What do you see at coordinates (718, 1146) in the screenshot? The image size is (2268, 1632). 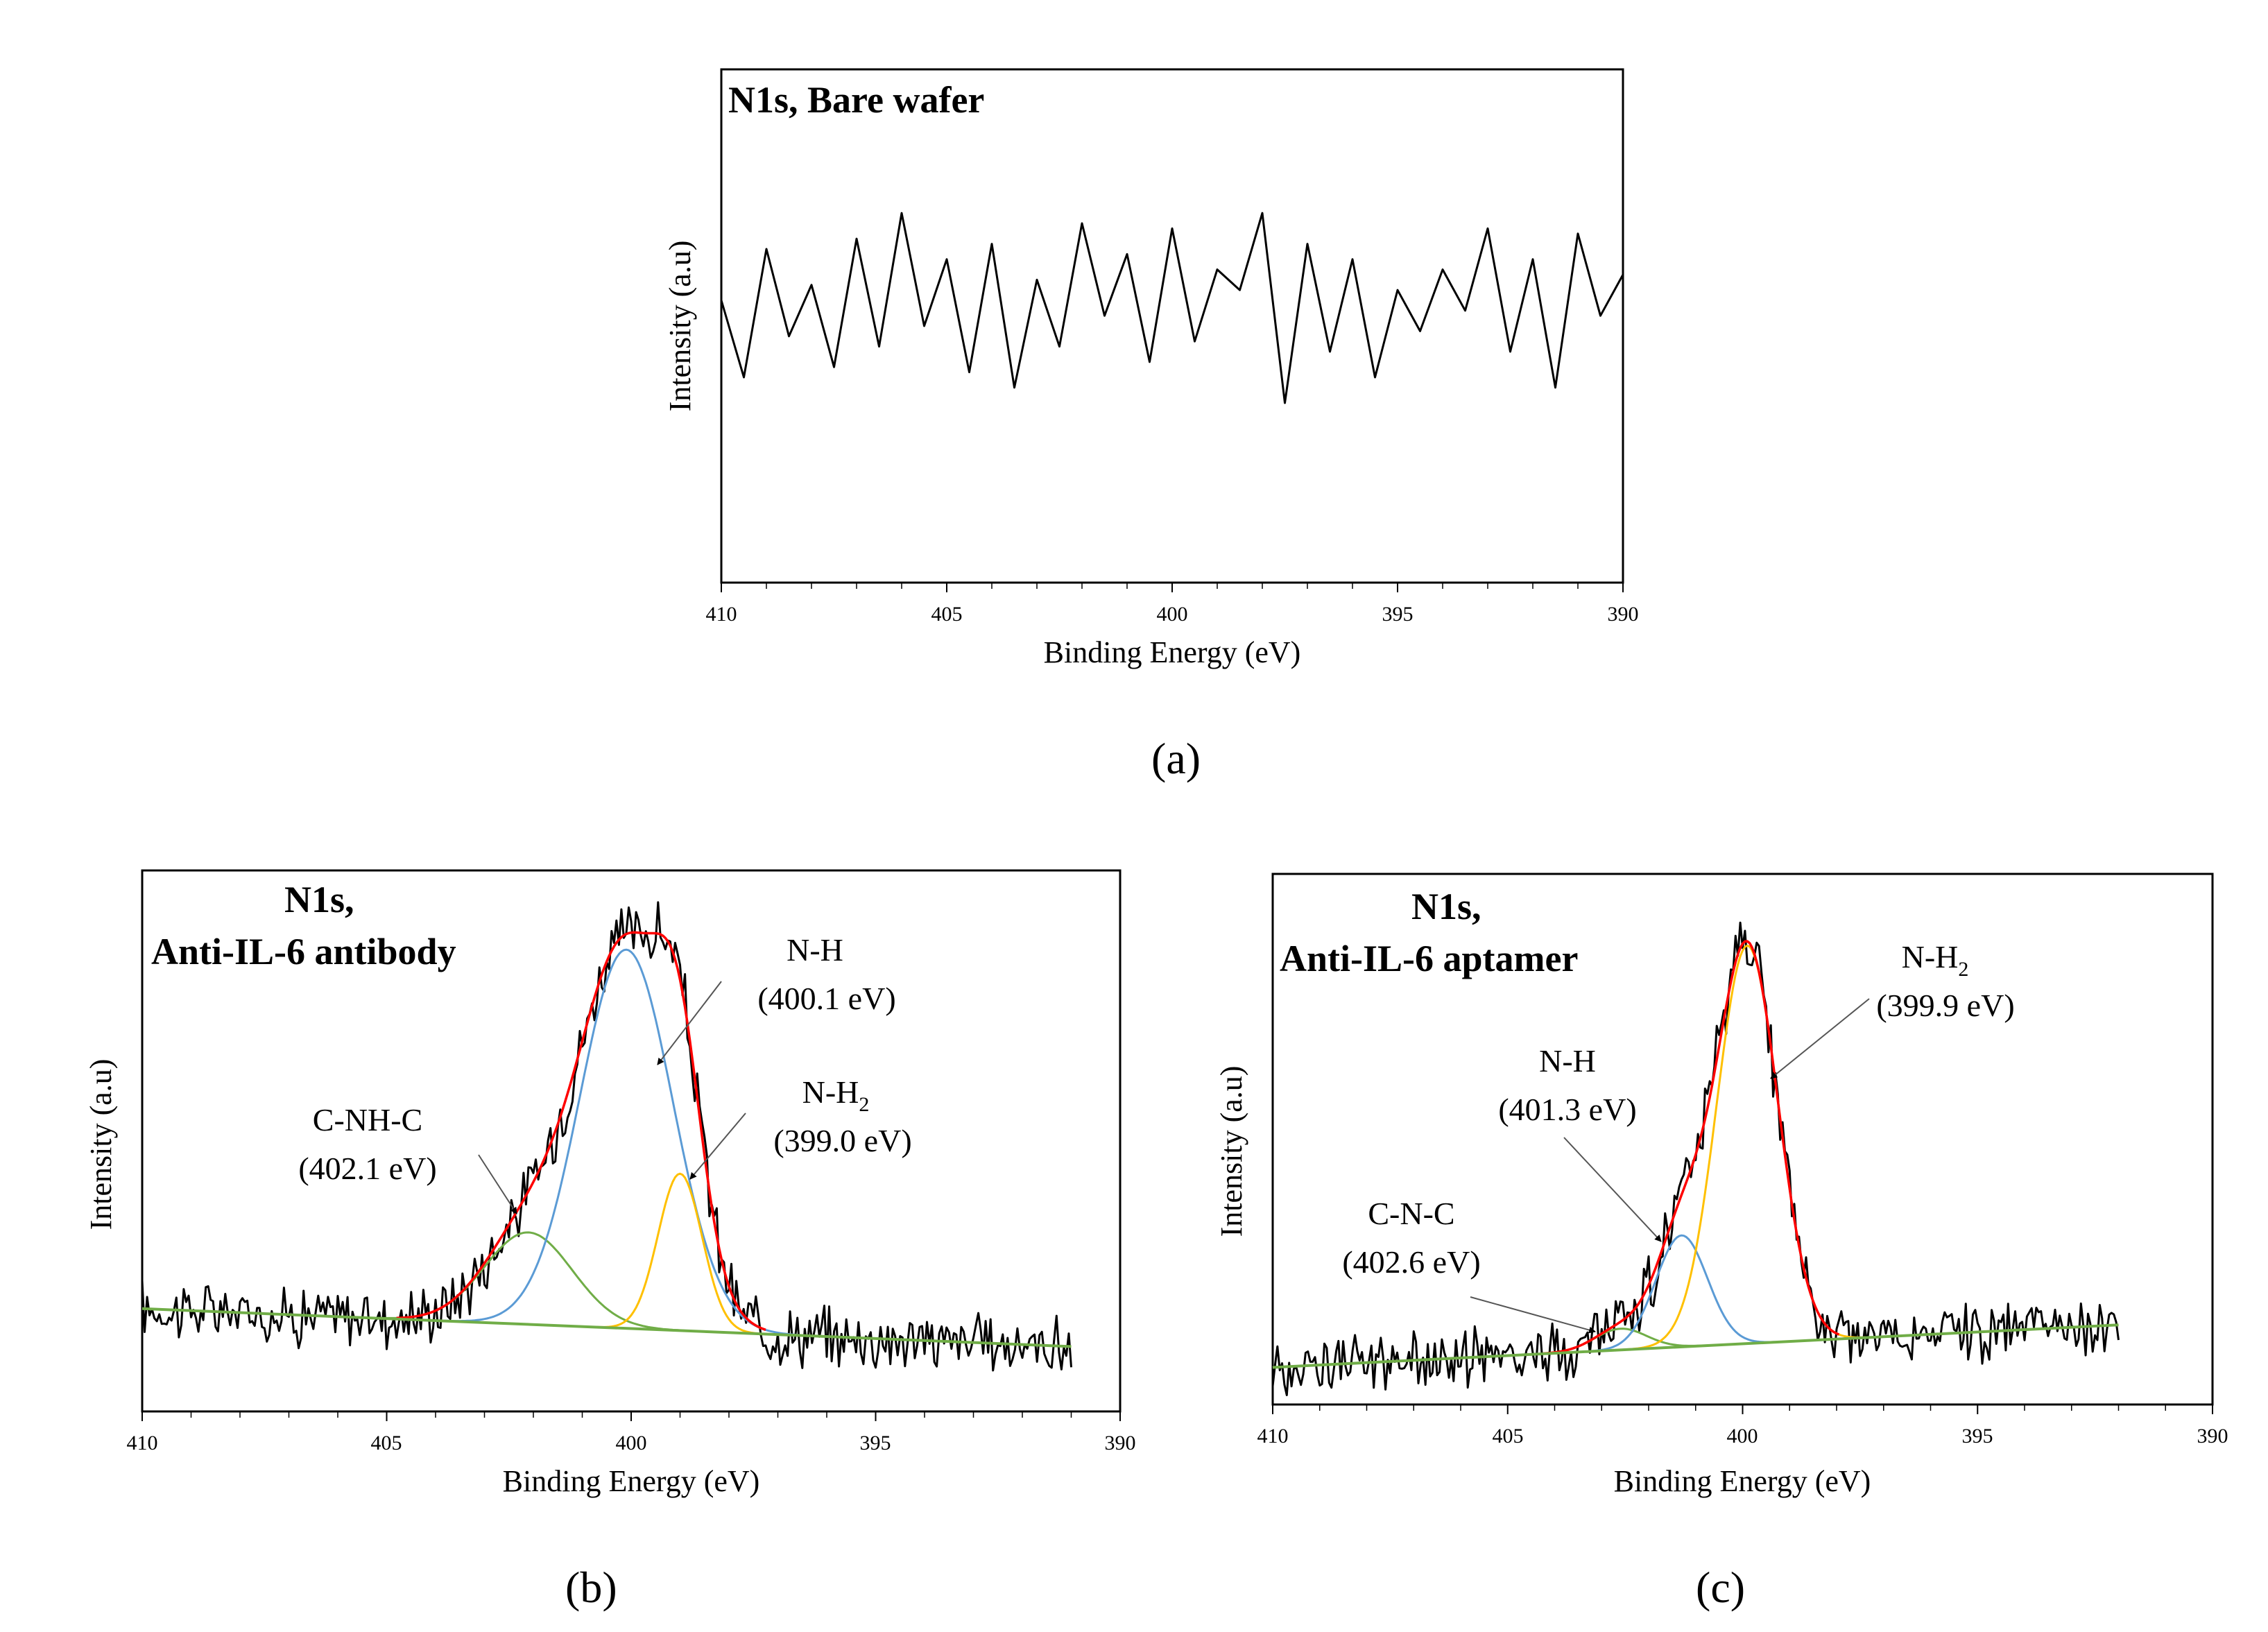 I see `panel-b-annotation-3-arrow` at bounding box center [718, 1146].